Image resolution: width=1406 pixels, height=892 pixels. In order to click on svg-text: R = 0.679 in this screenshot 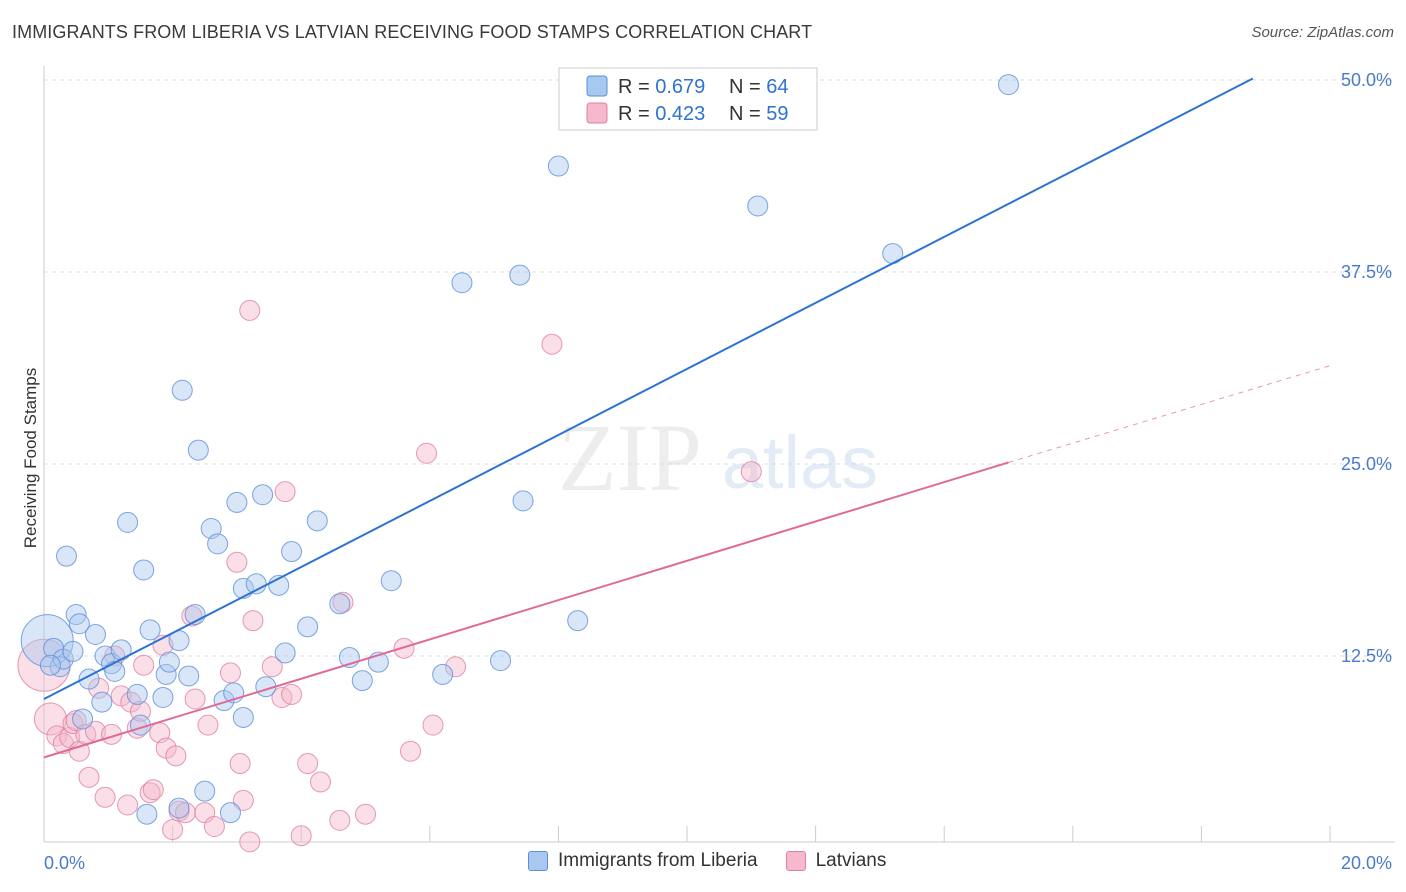, I will do `click(661, 87)`.